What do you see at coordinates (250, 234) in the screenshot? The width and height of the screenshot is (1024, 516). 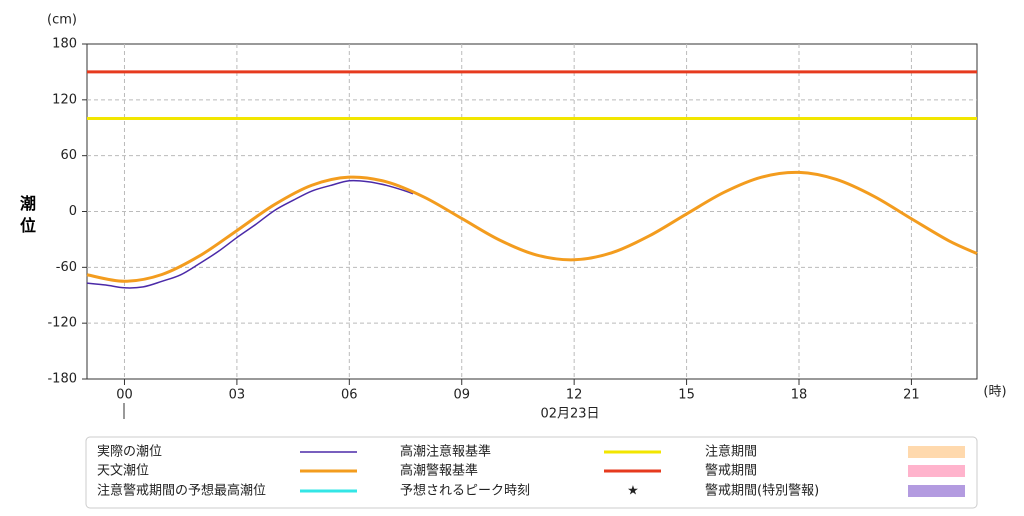 I see `tide-line` at bounding box center [250, 234].